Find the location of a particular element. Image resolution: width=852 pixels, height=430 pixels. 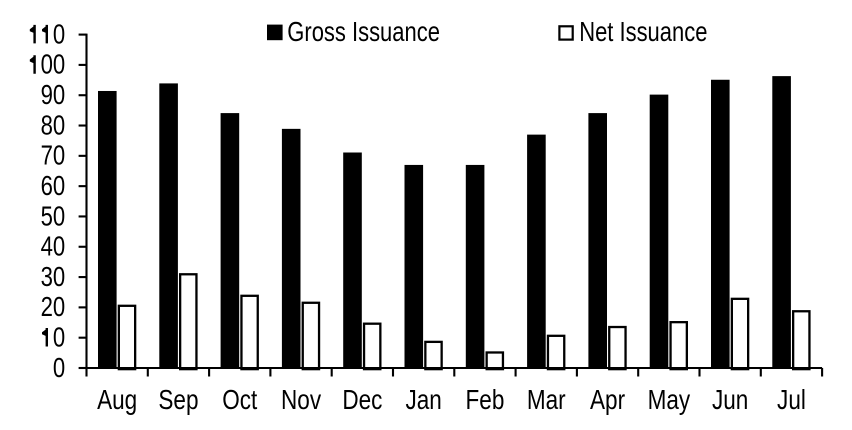

svg-text: Jan is located at coordinates (423, 400).